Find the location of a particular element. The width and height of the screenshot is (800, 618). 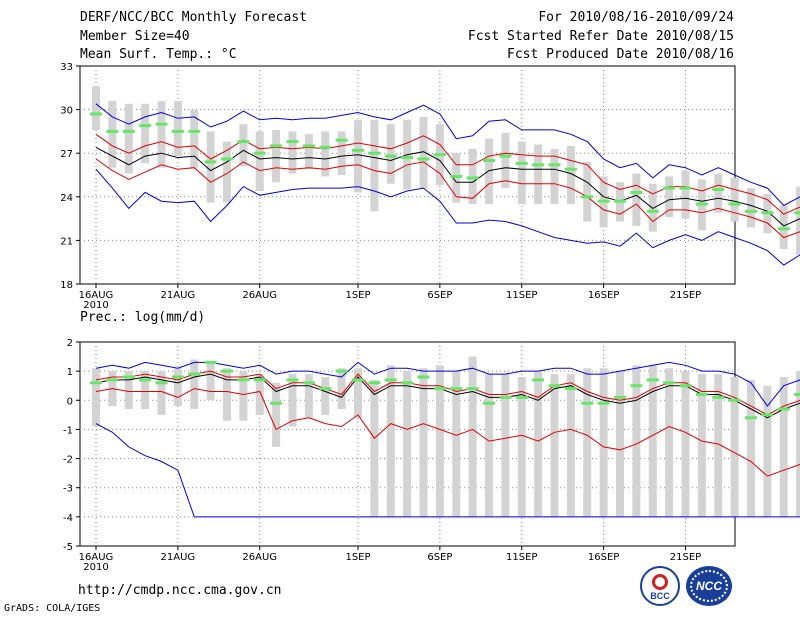

precipitation-ytick-label: 1 is located at coordinates (70, 372).